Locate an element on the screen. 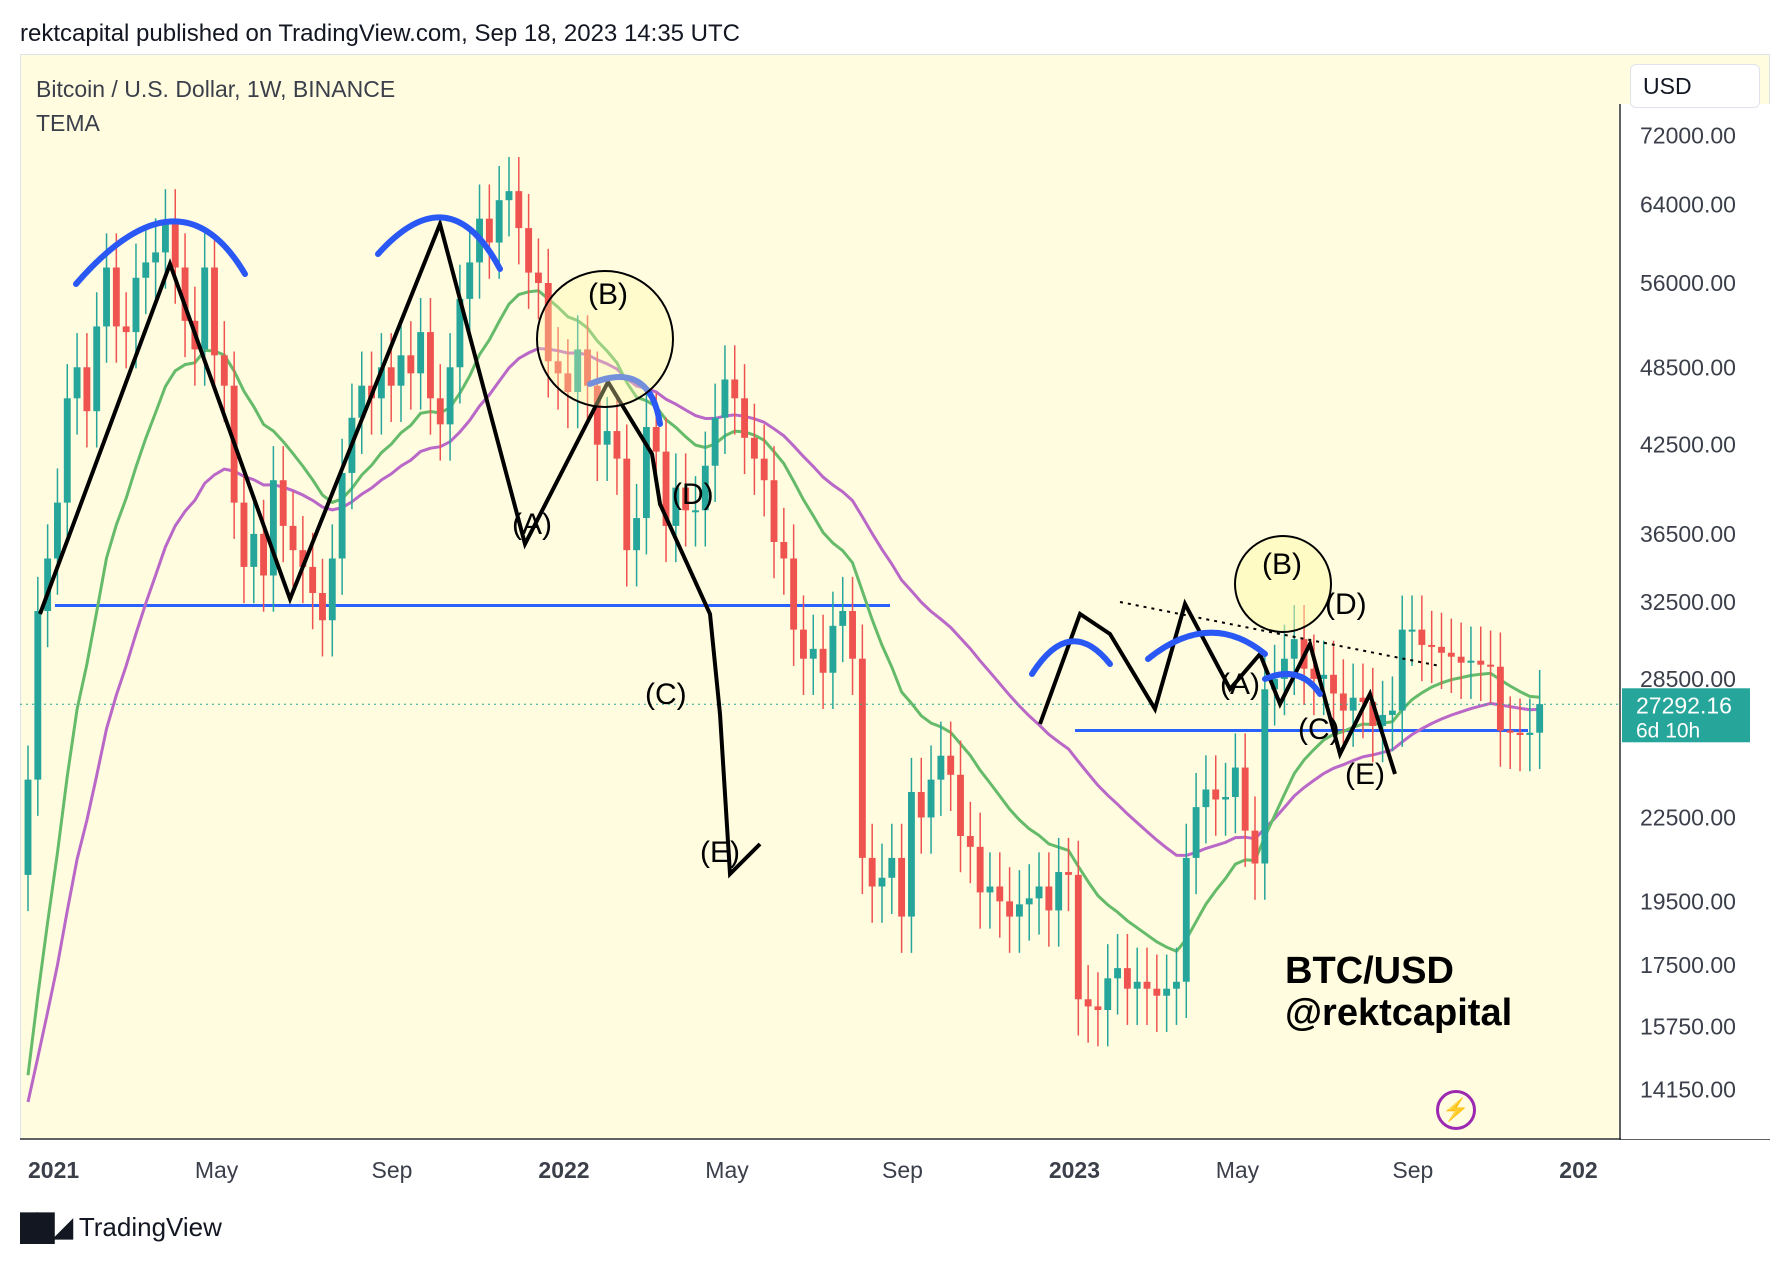  price-tick-label: 48500.00 is located at coordinates (1688, 367).